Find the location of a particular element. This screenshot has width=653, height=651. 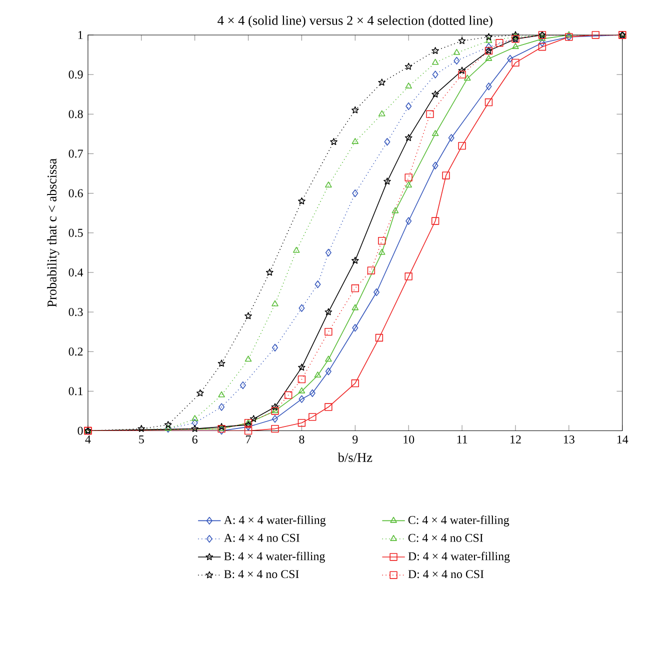

x-tick-label: 9 is located at coordinates (355, 440).